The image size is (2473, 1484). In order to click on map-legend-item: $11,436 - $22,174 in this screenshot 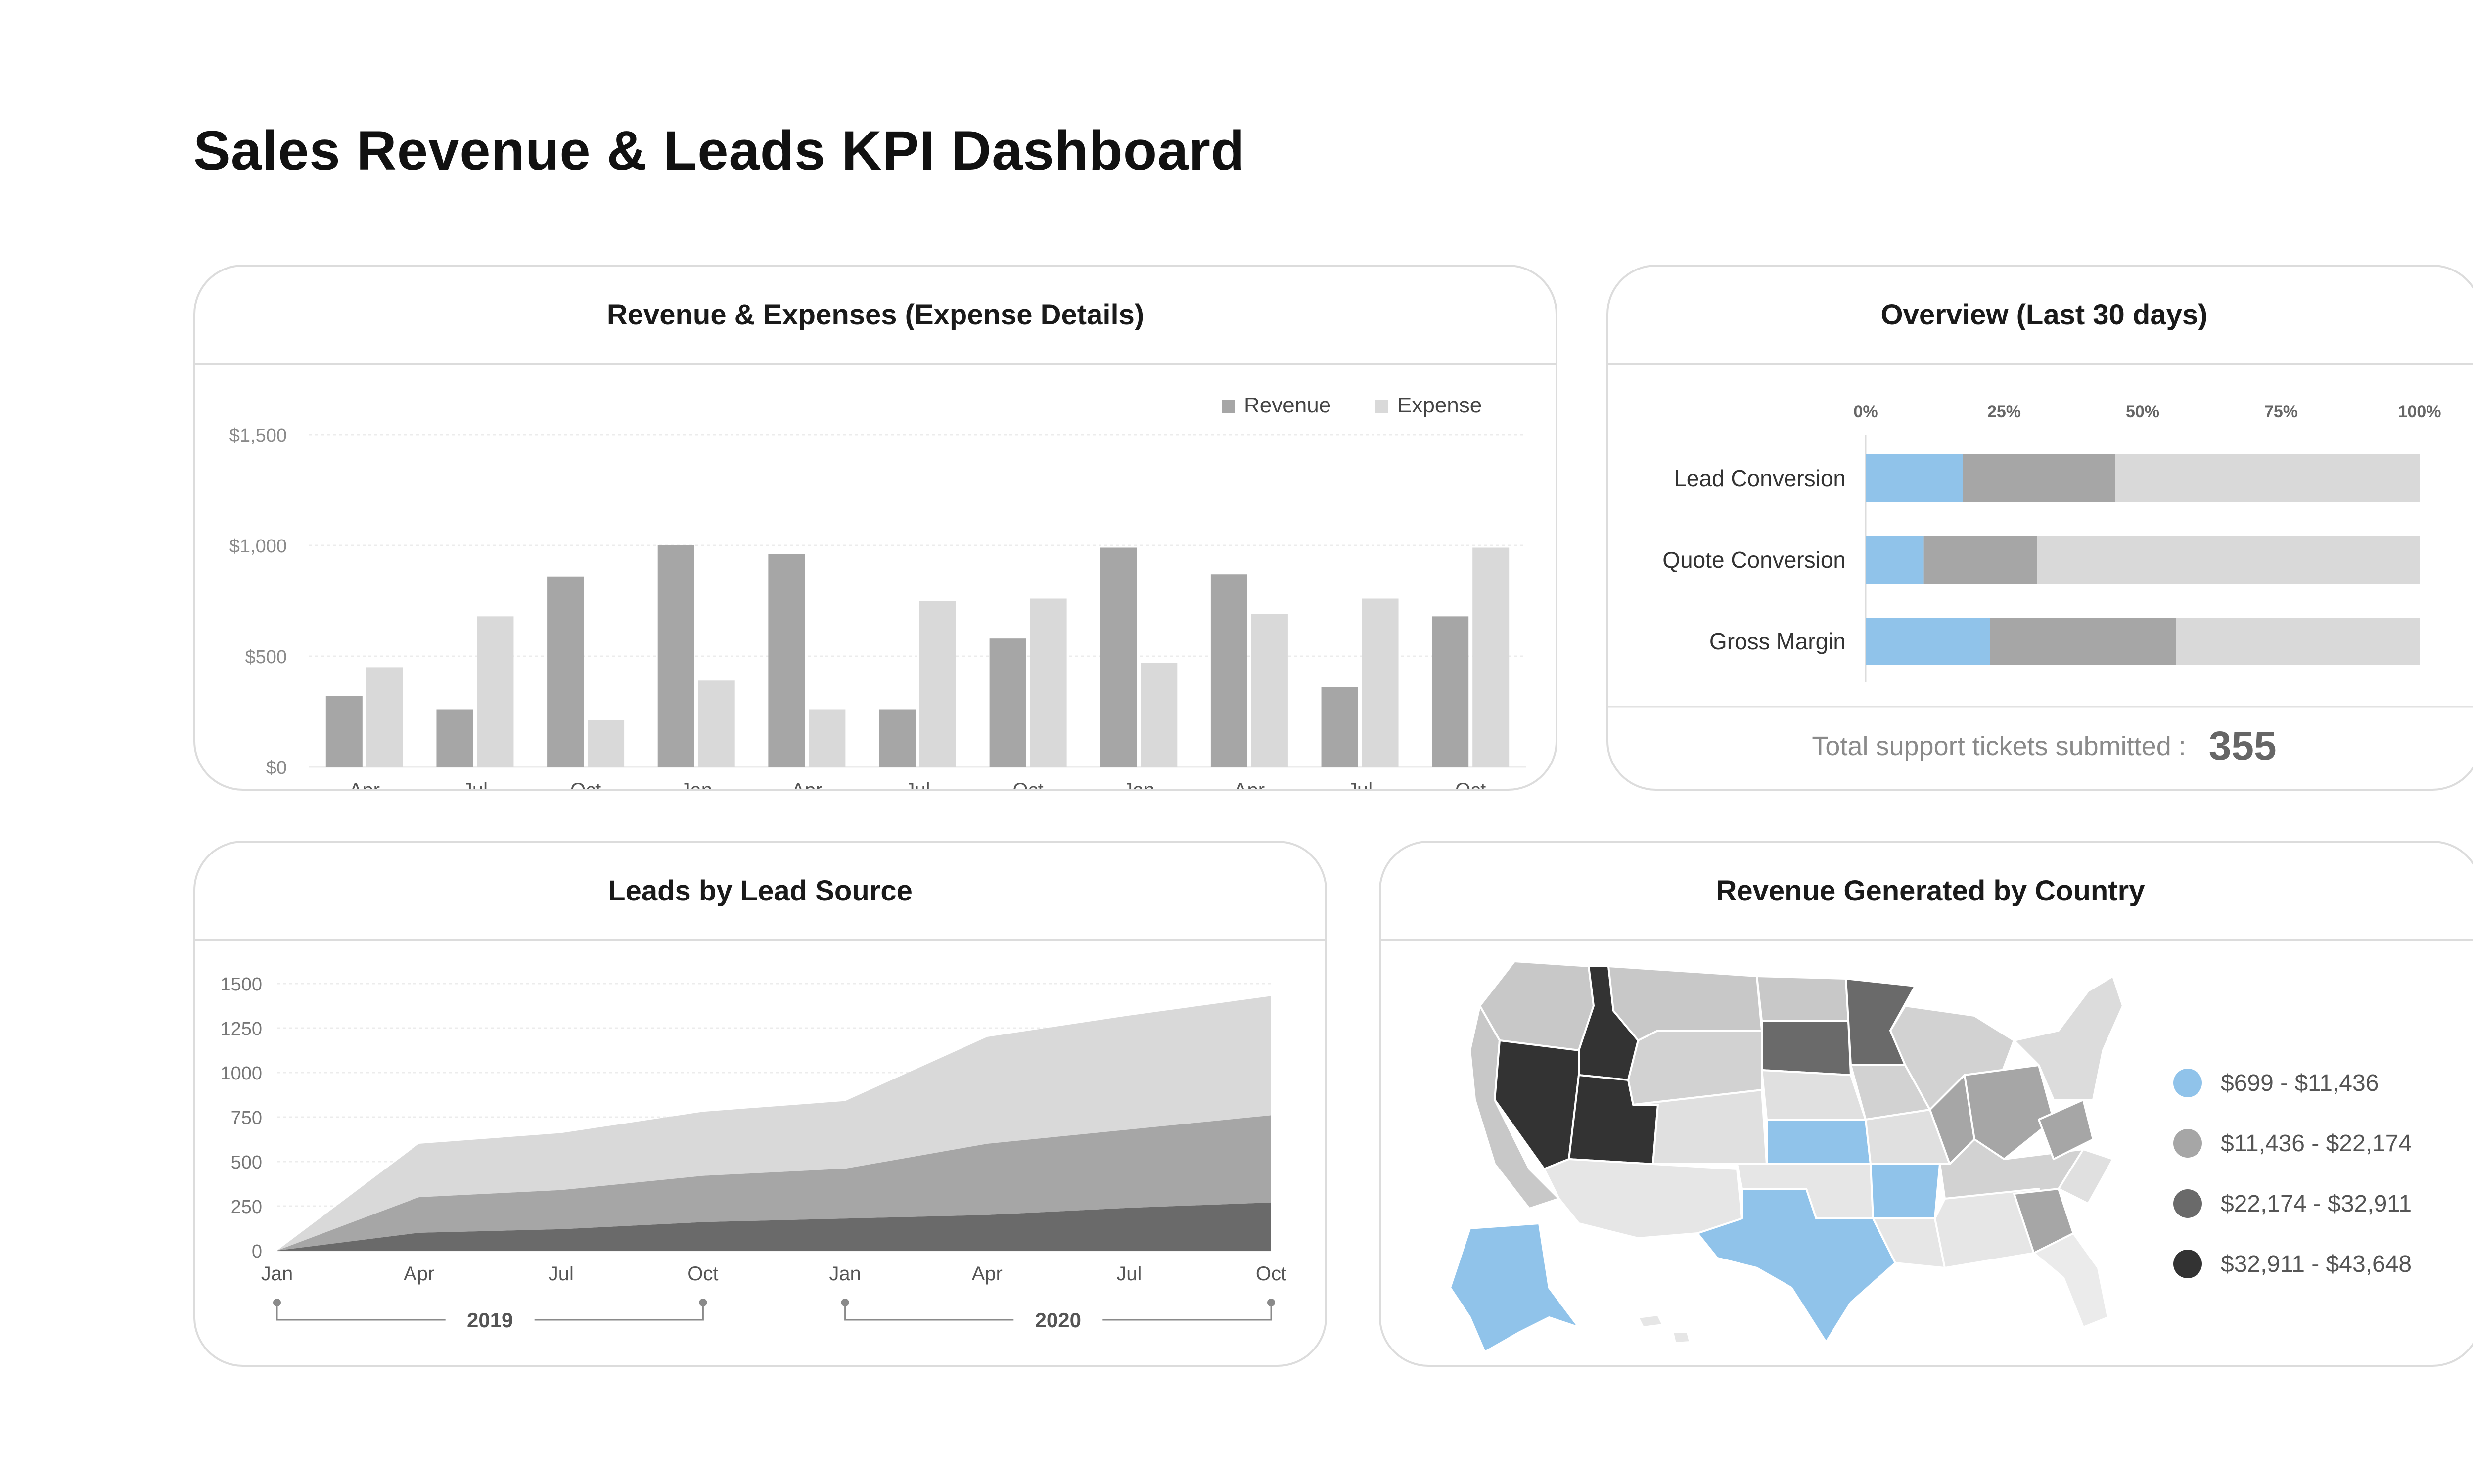, I will do `click(2292, 1143)`.